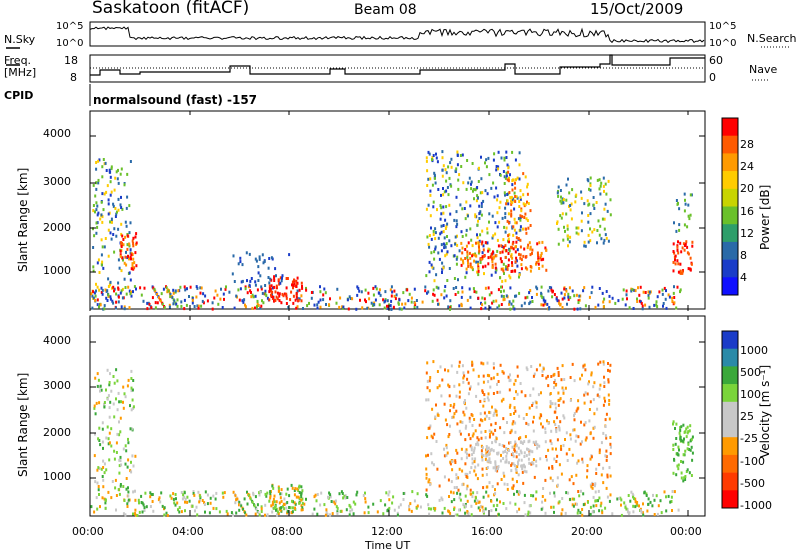 This screenshot has height=554, width=800. Describe the element at coordinates (754, 350) in the screenshot. I see `velocity-cb-tick-1000: 1000` at that location.